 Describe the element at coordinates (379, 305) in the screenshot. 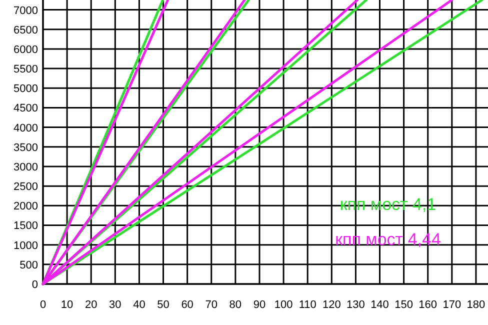

I see `x-tick-label: 140` at that location.